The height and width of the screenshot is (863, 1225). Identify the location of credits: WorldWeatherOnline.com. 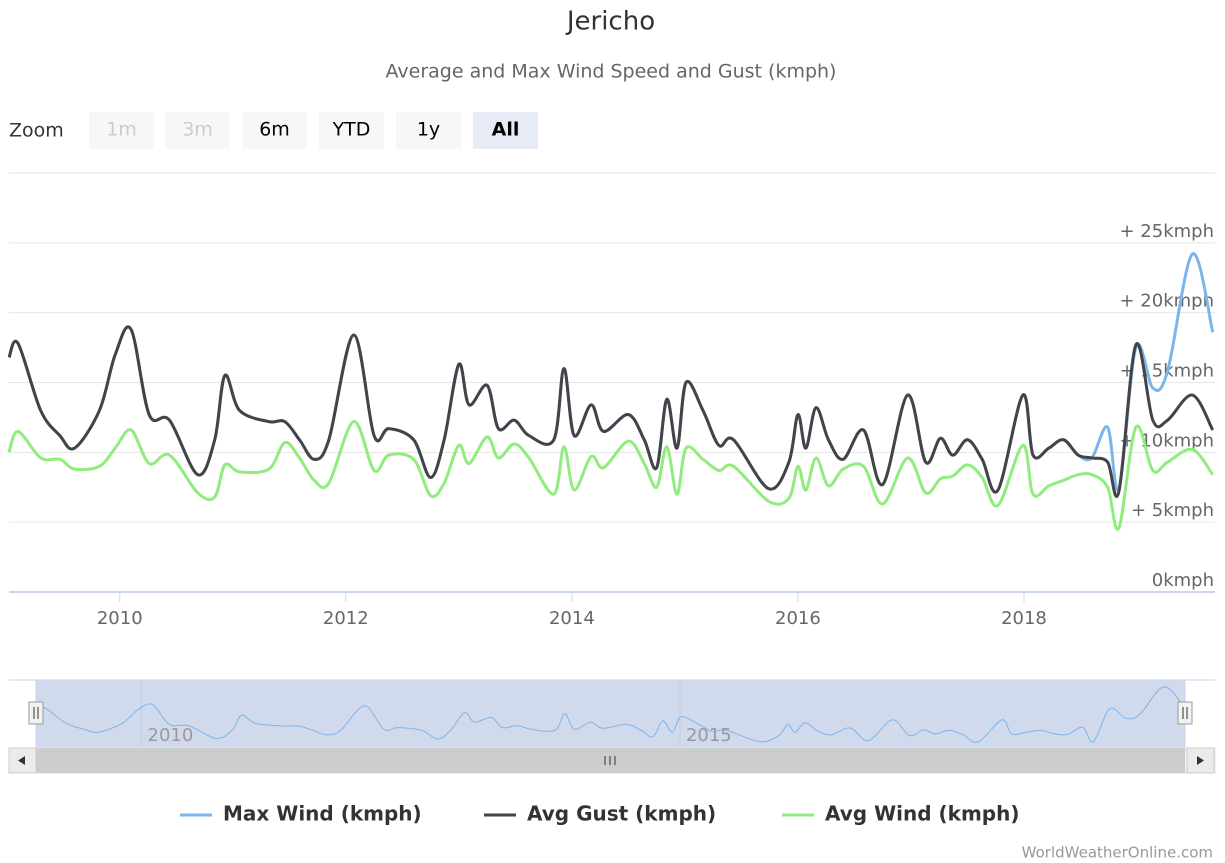
(1117, 853).